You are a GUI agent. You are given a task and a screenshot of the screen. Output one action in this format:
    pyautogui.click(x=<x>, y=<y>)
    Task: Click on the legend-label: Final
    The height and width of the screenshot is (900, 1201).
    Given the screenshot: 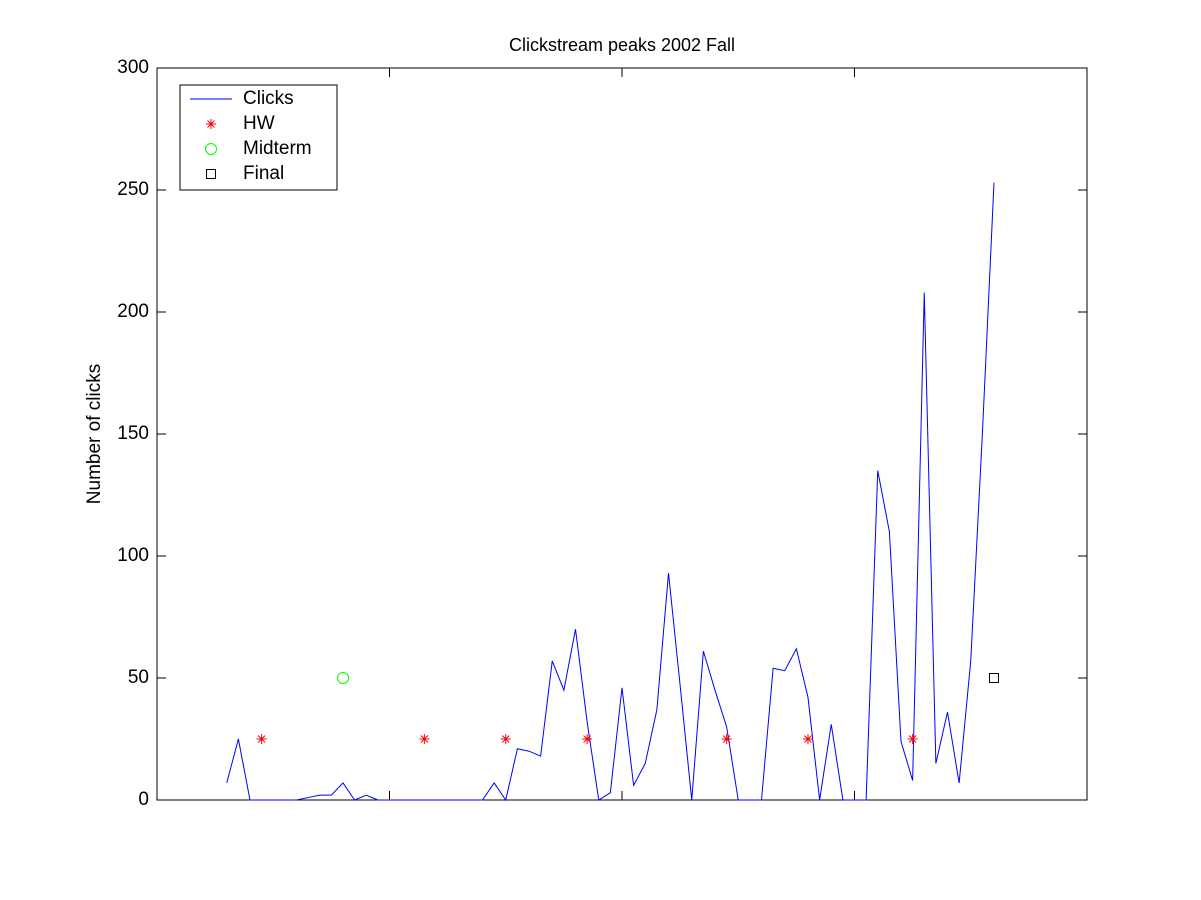 What is the action you would take?
    pyautogui.click(x=263, y=173)
    